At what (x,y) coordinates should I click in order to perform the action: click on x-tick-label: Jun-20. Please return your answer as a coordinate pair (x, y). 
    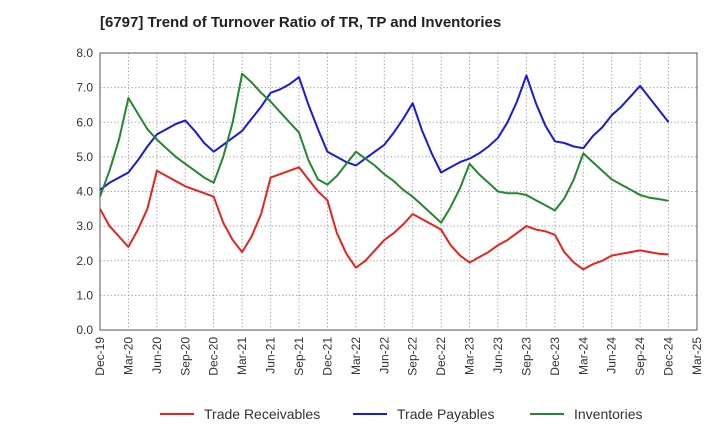
    Looking at the image, I should click on (157, 355).